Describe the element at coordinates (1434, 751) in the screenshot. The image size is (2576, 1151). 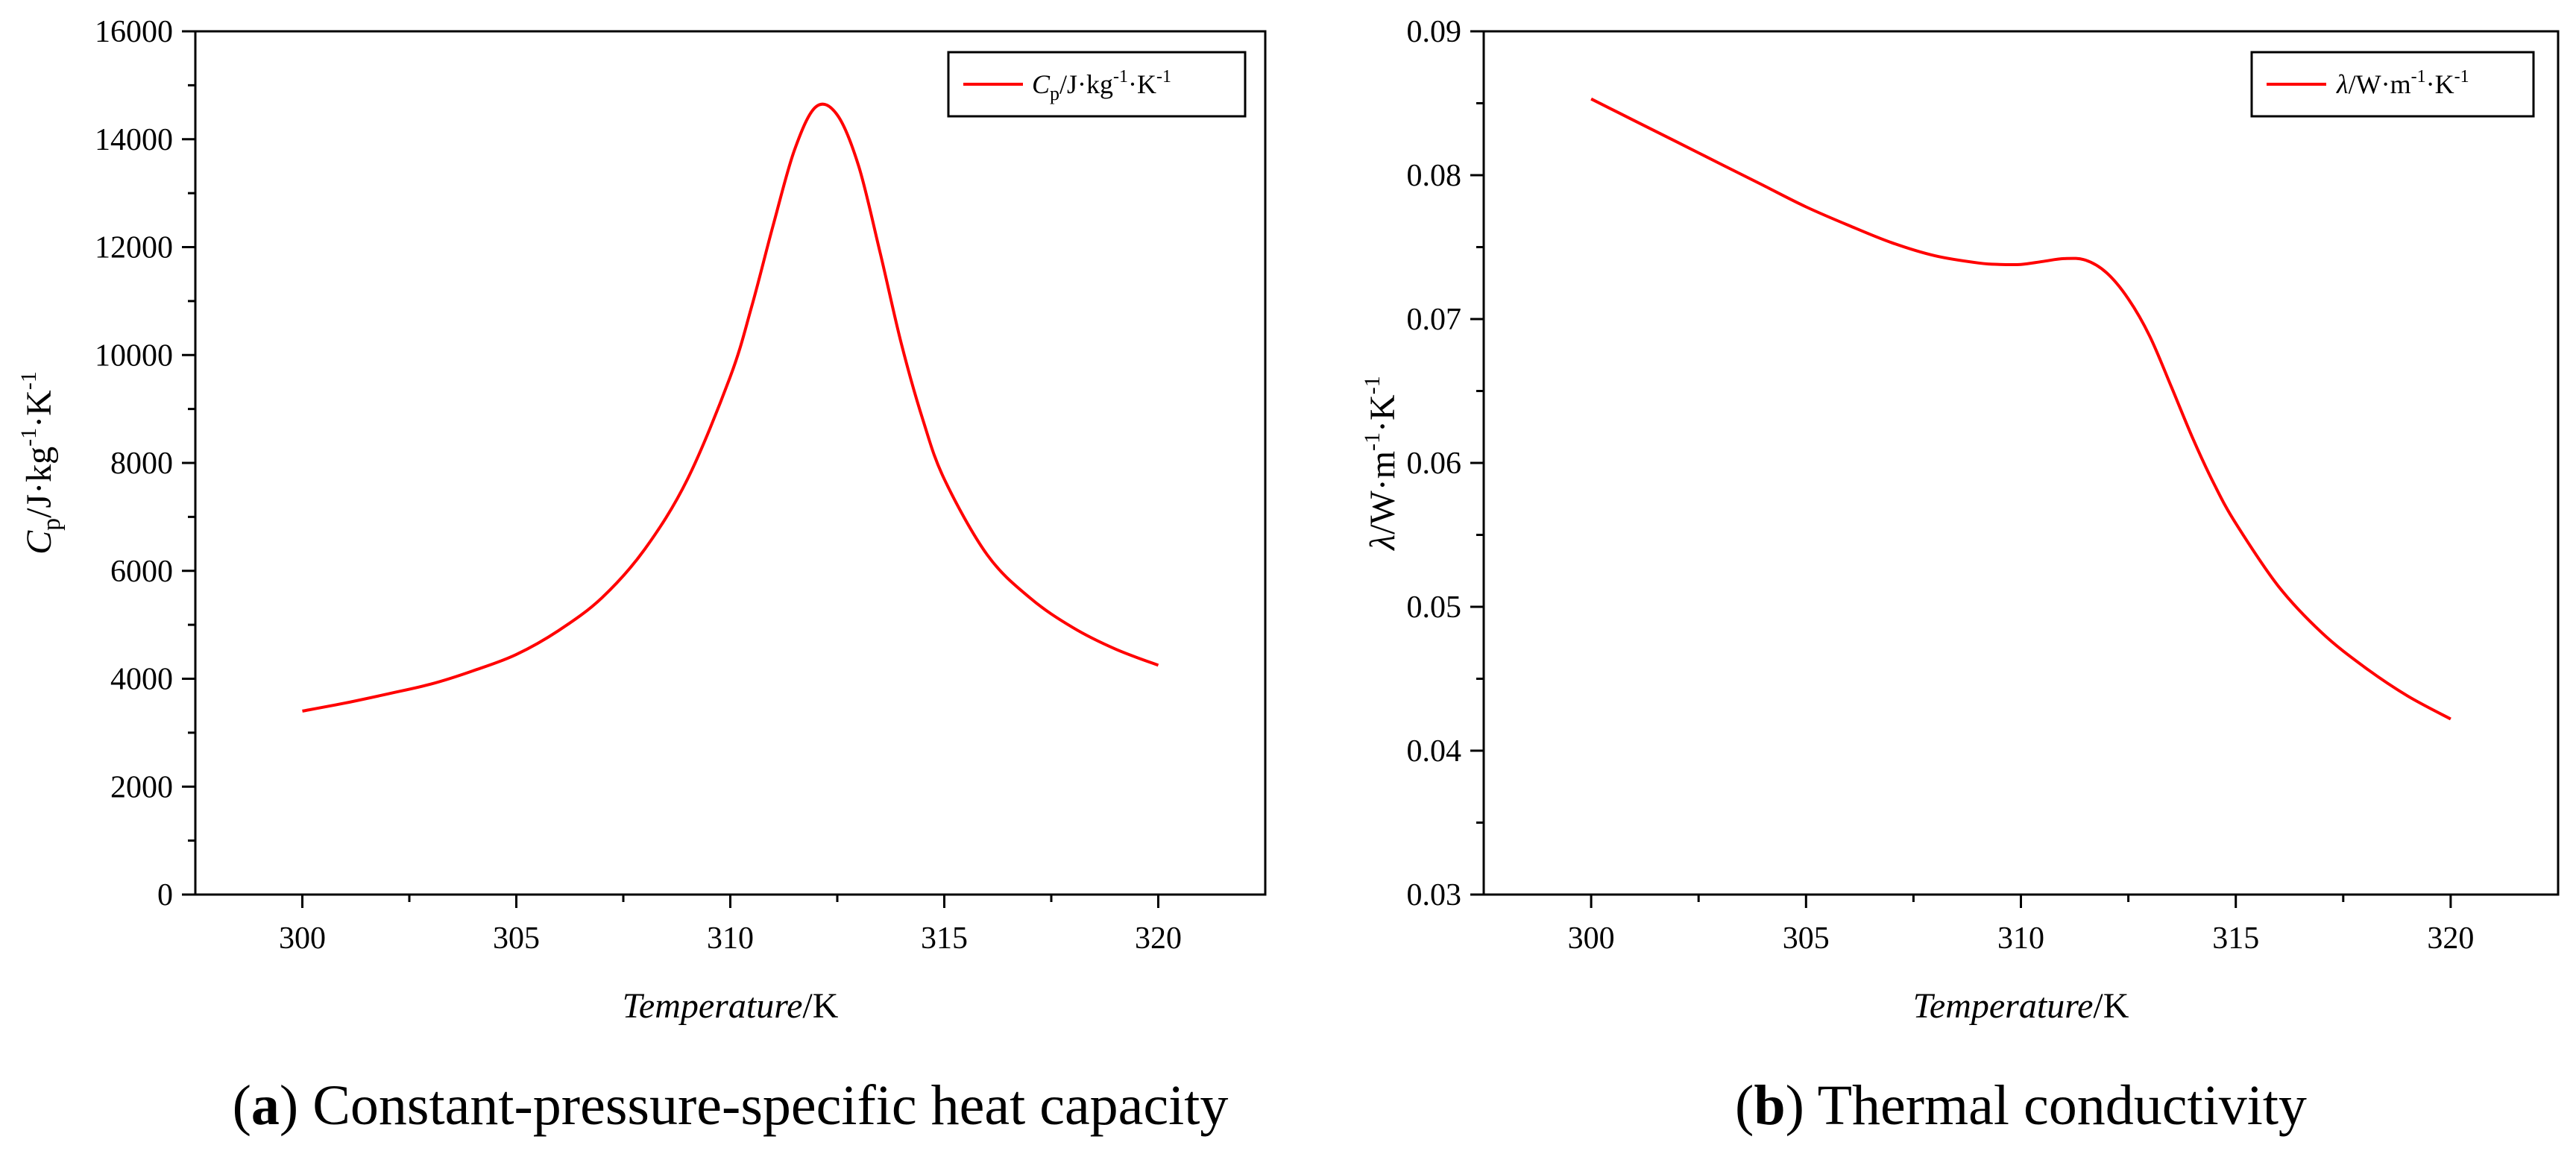
I see `y-tick-label: 0.04` at that location.